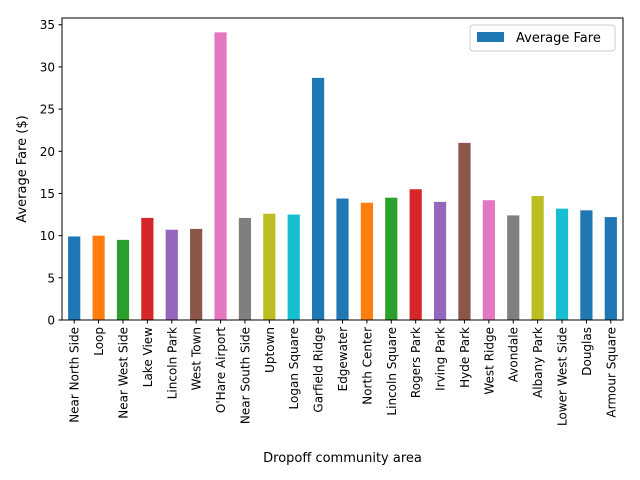 This screenshot has height=480, width=640. What do you see at coordinates (392, 371) in the screenshot?
I see `x-tick-label: Lincoln Square` at bounding box center [392, 371].